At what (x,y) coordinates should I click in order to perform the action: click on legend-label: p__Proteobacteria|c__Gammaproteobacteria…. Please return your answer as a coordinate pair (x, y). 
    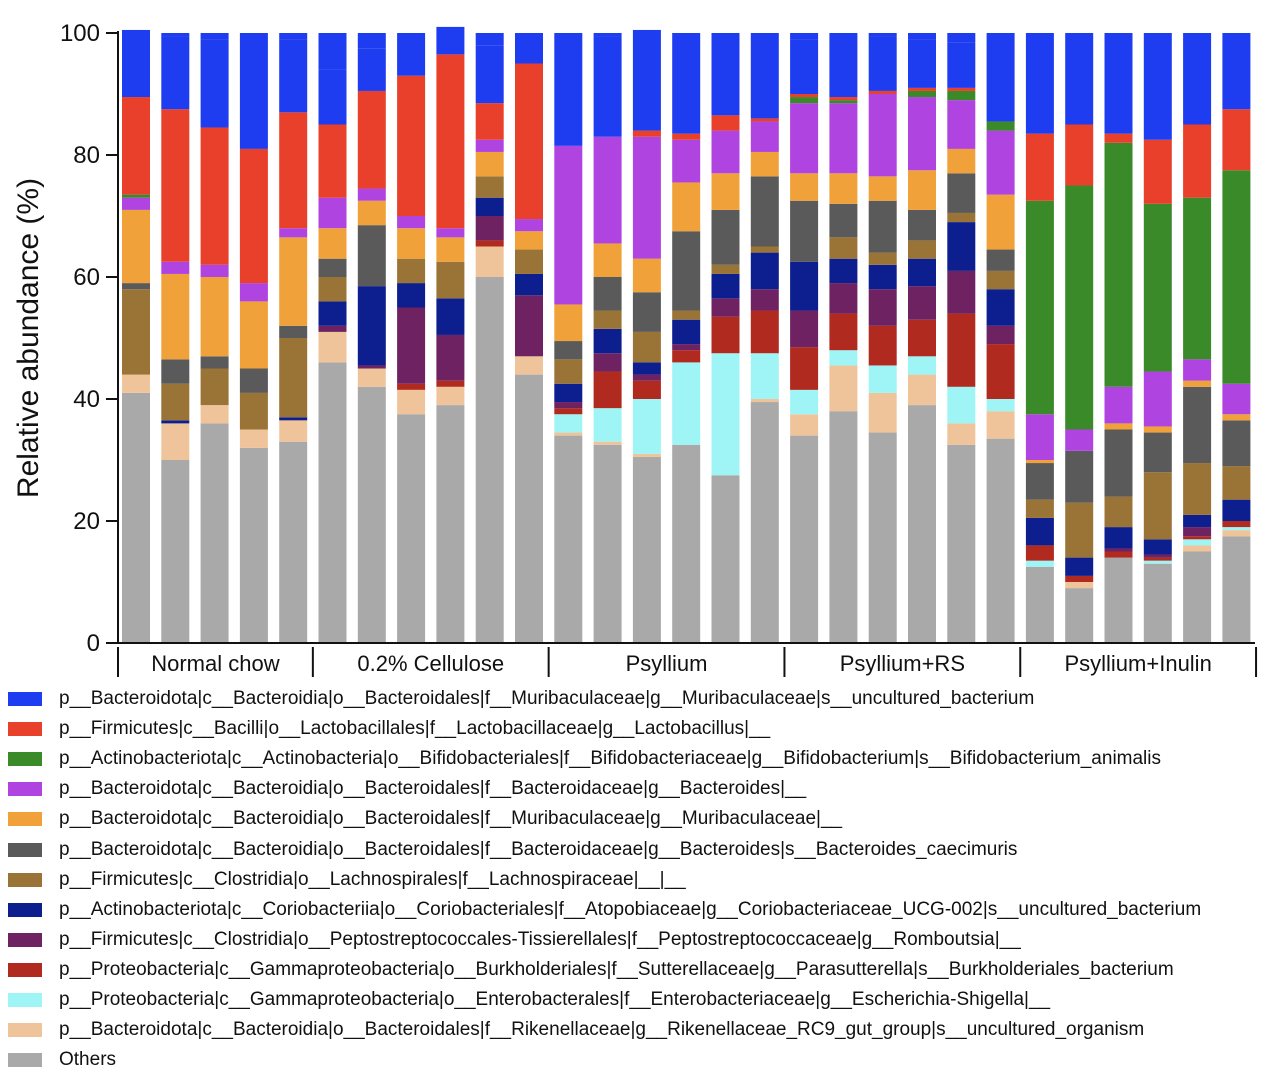
    Looking at the image, I should click on (555, 999).